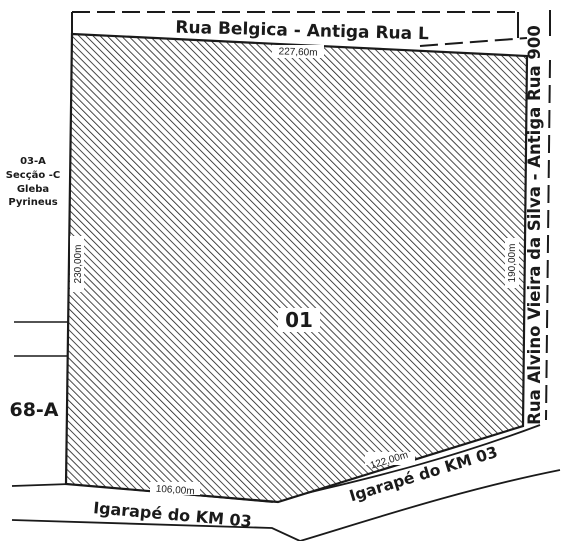  What do you see at coordinates (33, 189) in the screenshot?
I see `neighbor-line-3: Gleba` at bounding box center [33, 189].